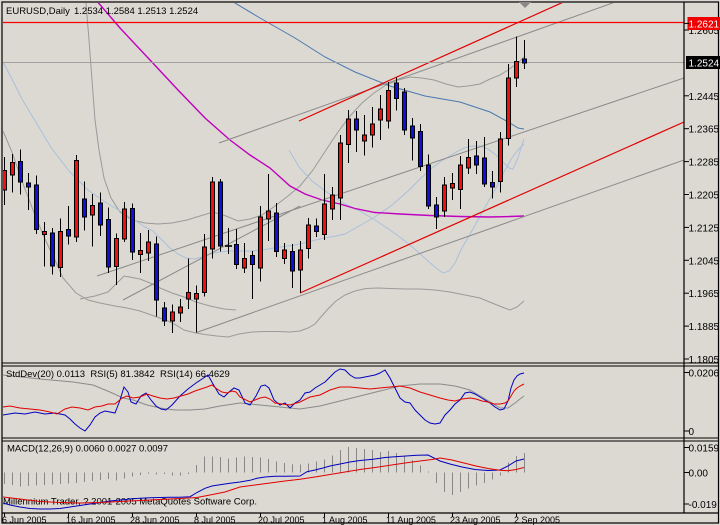  What do you see at coordinates (704, 163) in the screenshot?
I see `svg-text: 1.2285` at bounding box center [704, 163].